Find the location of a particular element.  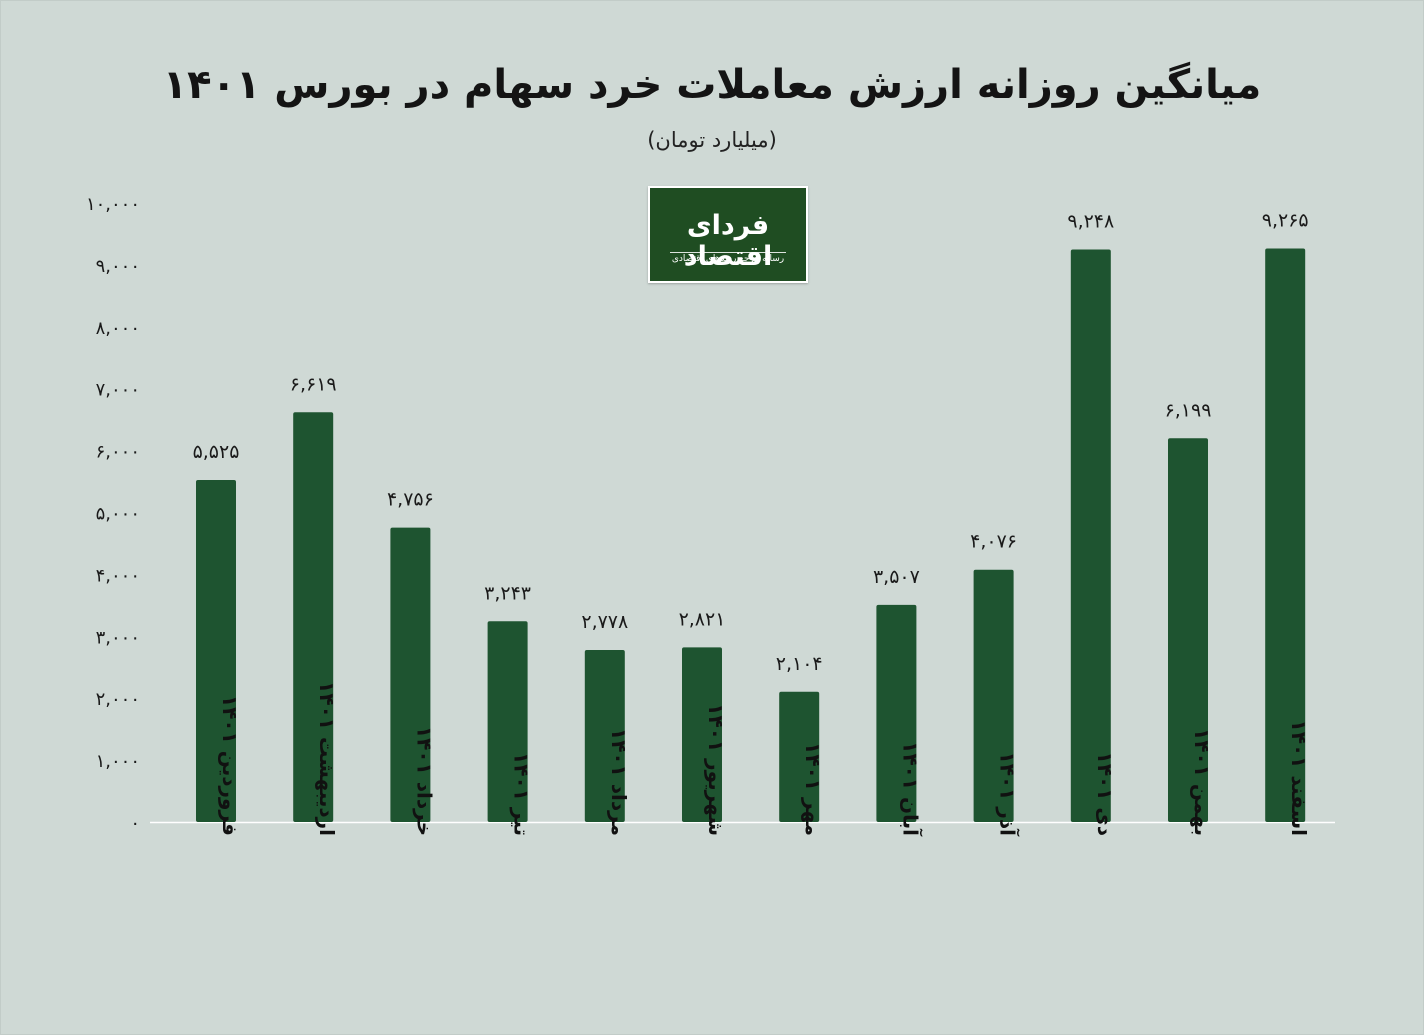

x-tick-label: تیر ۱۴۰۱ is located at coordinates (522, 794).